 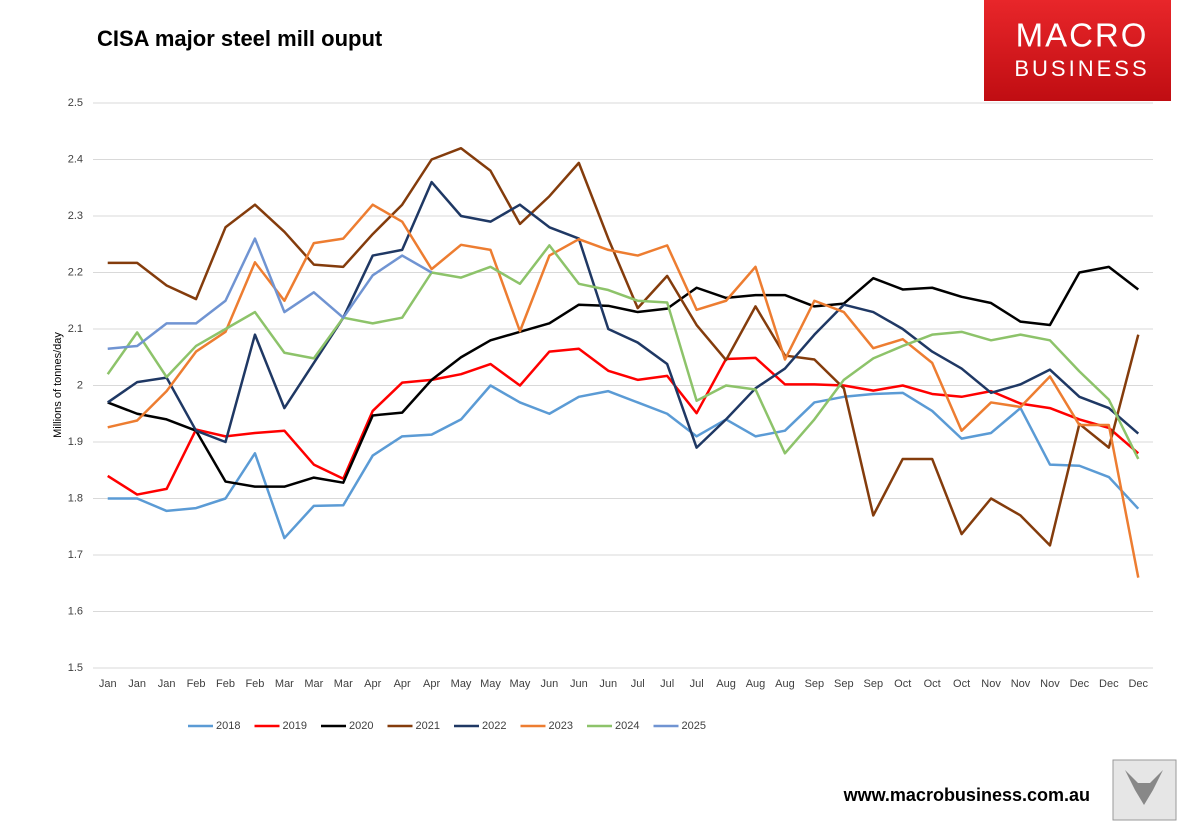 I want to click on legend-label: 2021, so click(x=428, y=726).